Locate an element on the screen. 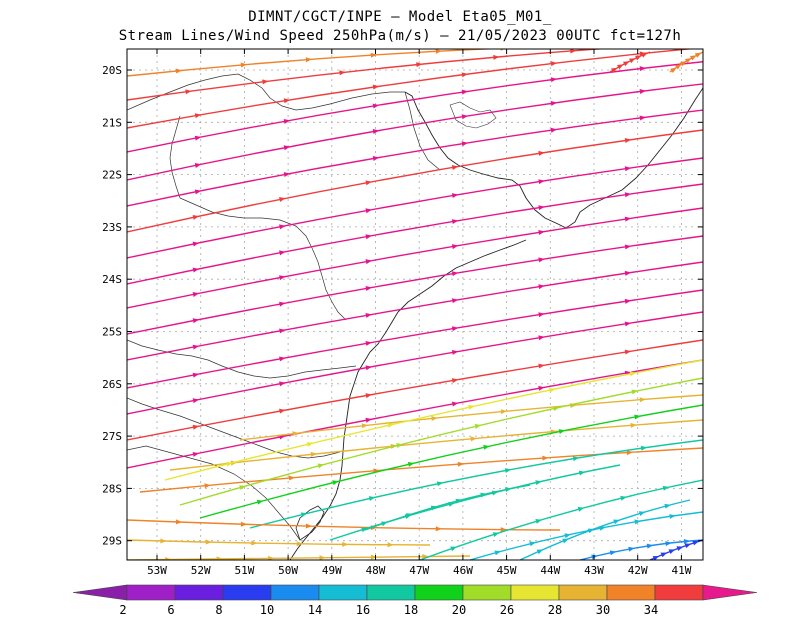  lat-tick-label: 21S is located at coordinates (112, 122).